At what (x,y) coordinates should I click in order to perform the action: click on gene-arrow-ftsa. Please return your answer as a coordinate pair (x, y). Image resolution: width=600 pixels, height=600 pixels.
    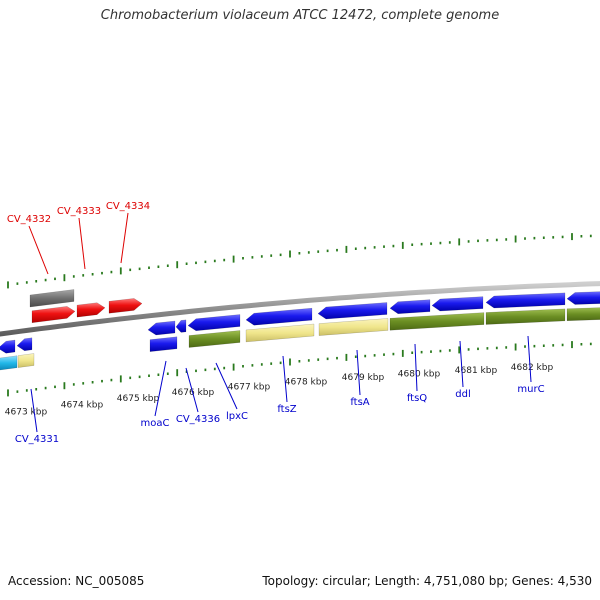
    Looking at the image, I should click on (352, 311).